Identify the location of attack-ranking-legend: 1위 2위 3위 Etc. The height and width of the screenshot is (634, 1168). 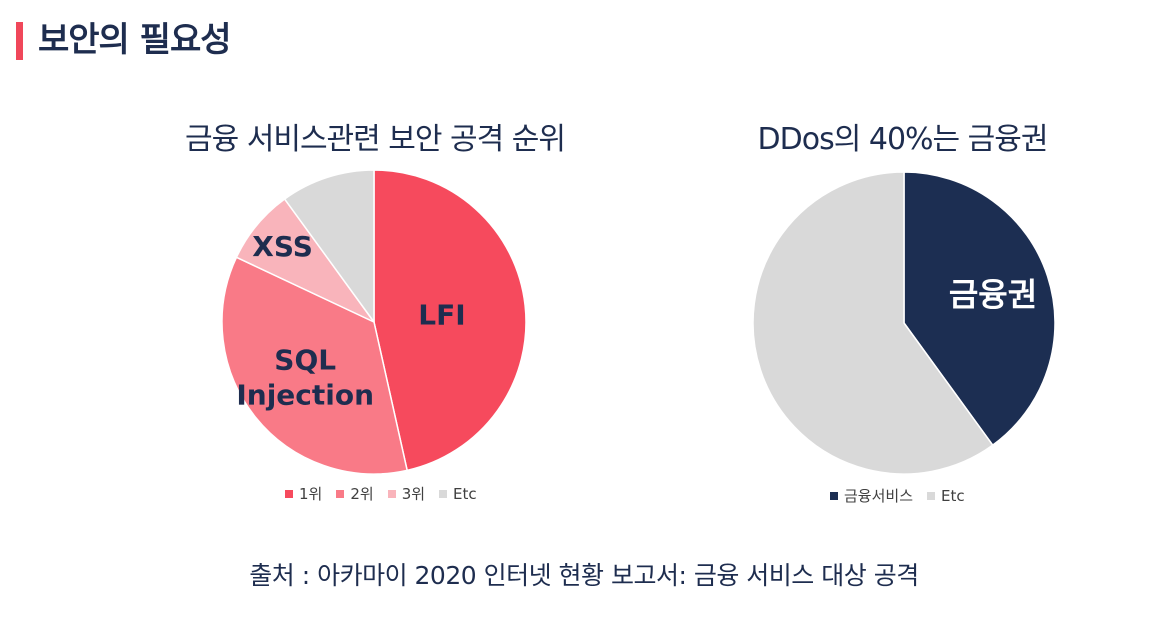
(381, 493).